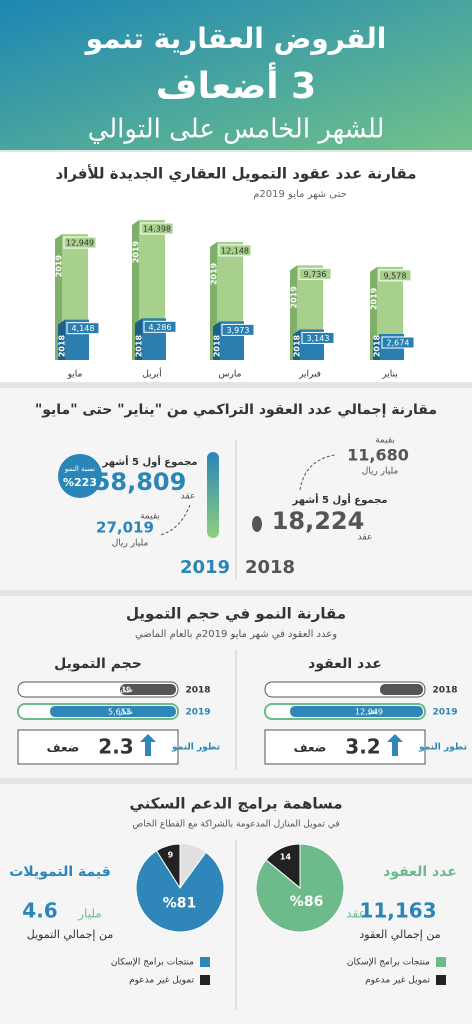 Image resolution: width=472 pixels, height=1024 pixels. Describe the element at coordinates (366, 690) in the screenshot. I see `value: 4,148` at that location.